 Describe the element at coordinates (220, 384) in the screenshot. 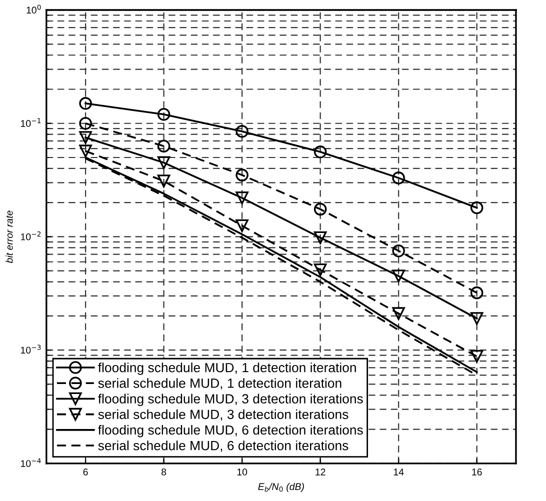

I see `legend-label: serial schedule MUD, 1 detection iteration` at that location.